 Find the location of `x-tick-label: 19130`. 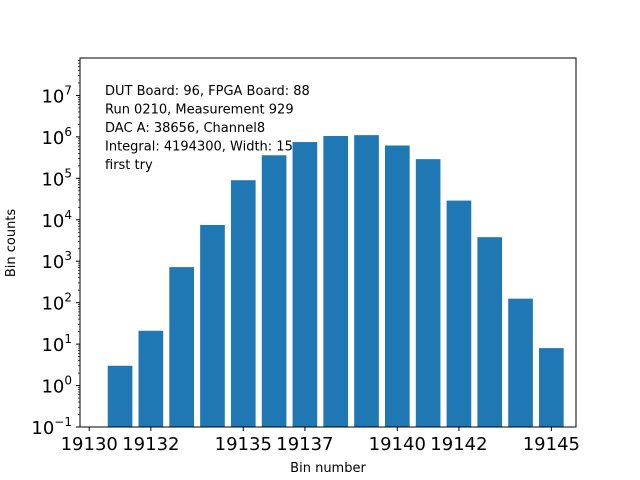

x-tick-label: 19130 is located at coordinates (89, 444).